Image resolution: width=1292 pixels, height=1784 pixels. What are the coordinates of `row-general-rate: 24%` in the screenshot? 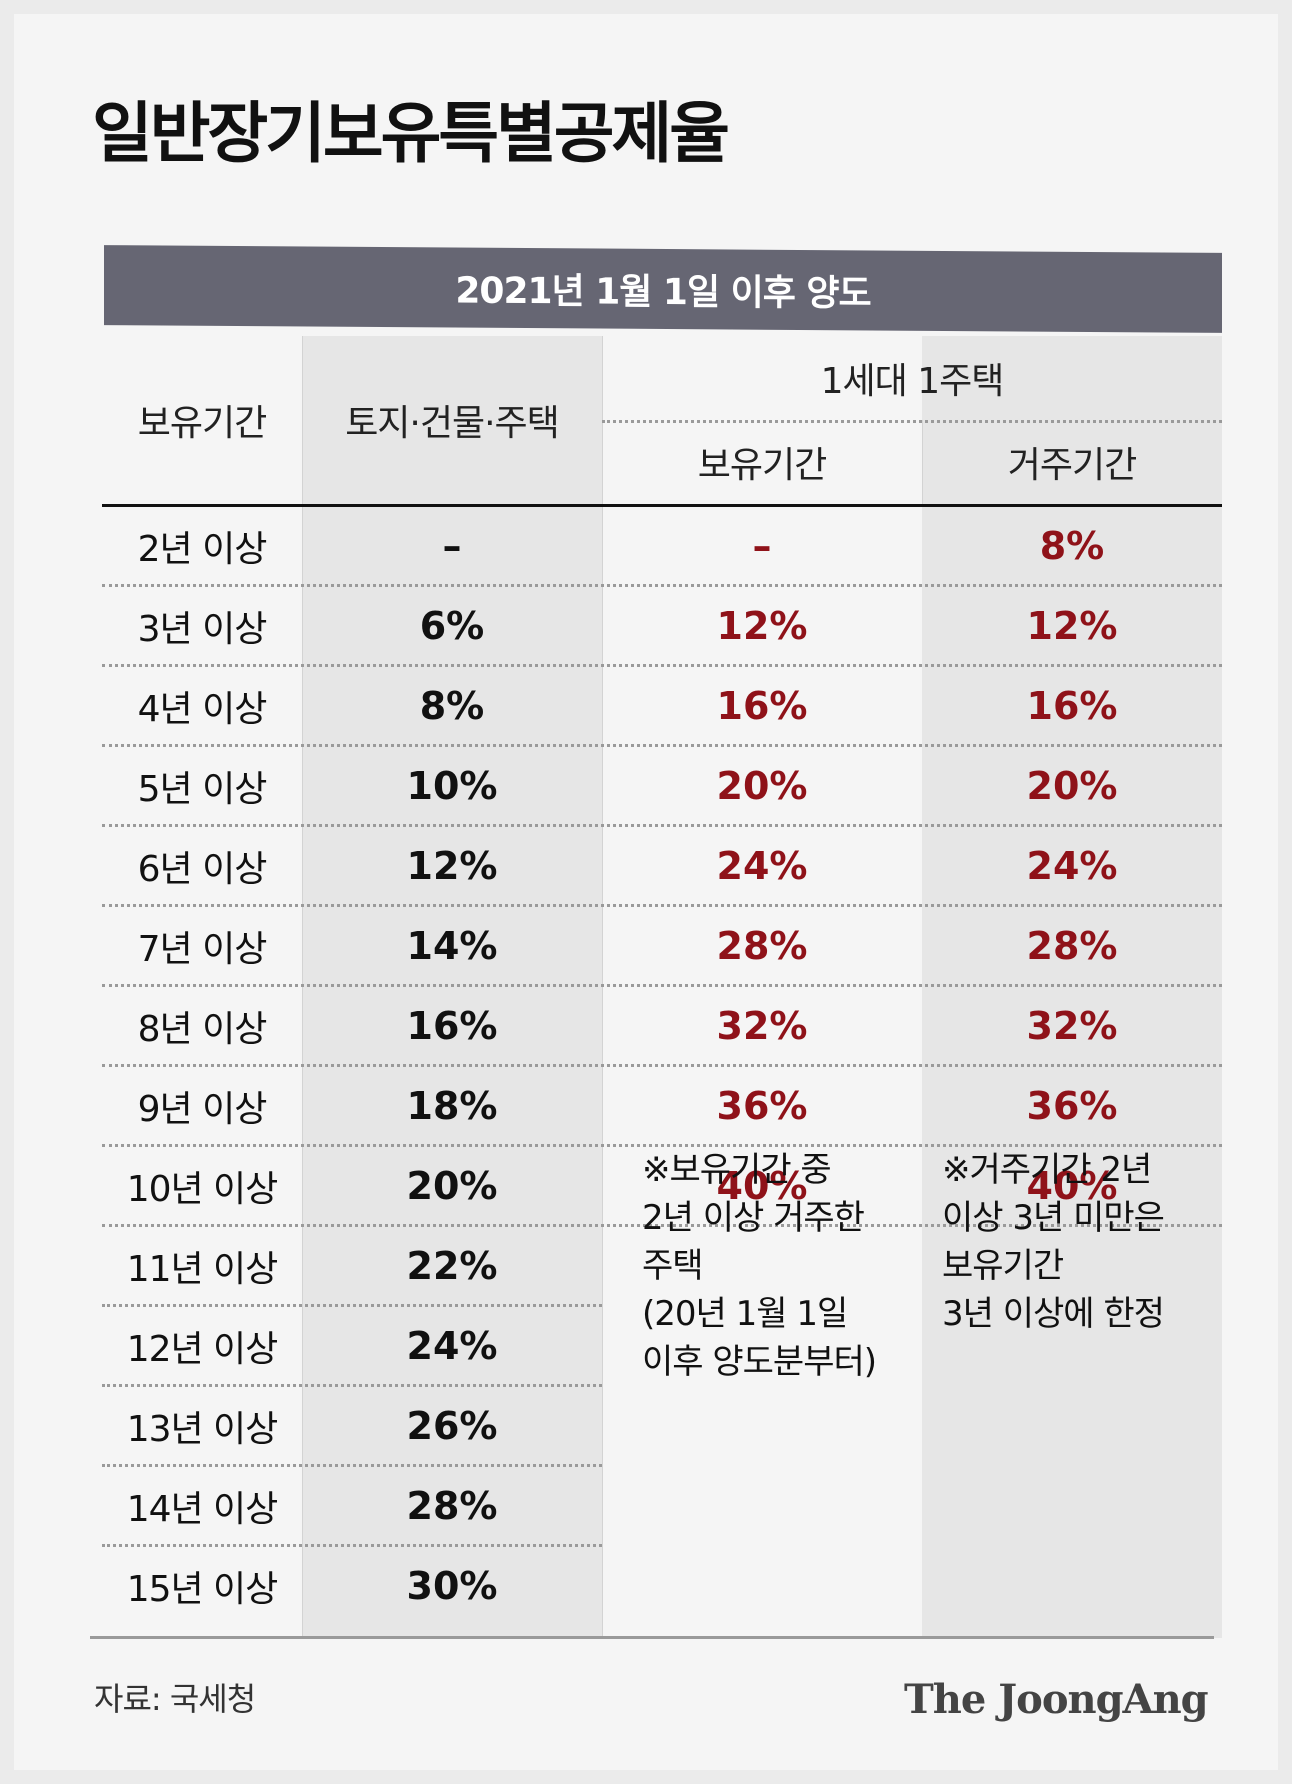 It's located at (452, 1345).